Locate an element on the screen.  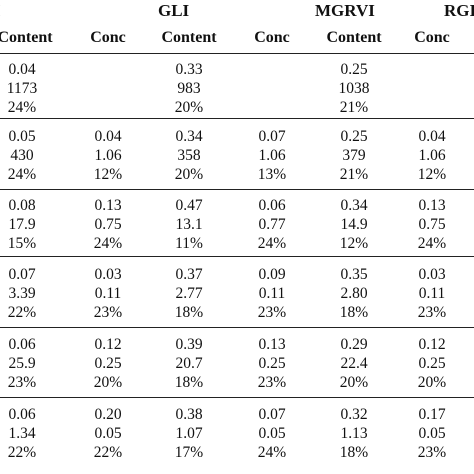
cell-value: 23% is located at coordinates (108, 312).